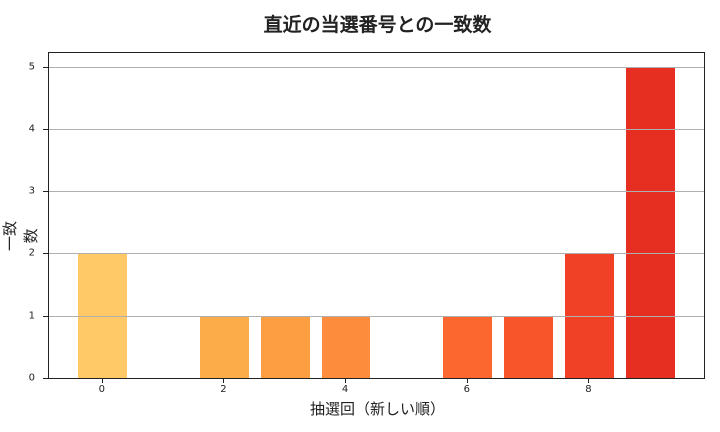  I want to click on x-tick-label: 0, so click(101, 389).